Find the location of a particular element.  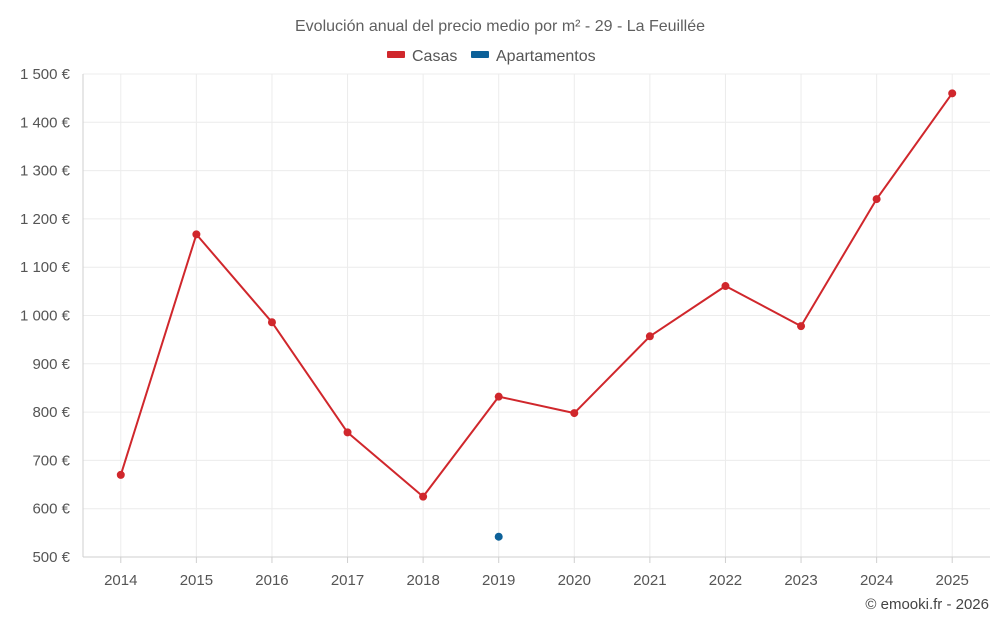

x-tick-label: 2017 is located at coordinates (347, 580).